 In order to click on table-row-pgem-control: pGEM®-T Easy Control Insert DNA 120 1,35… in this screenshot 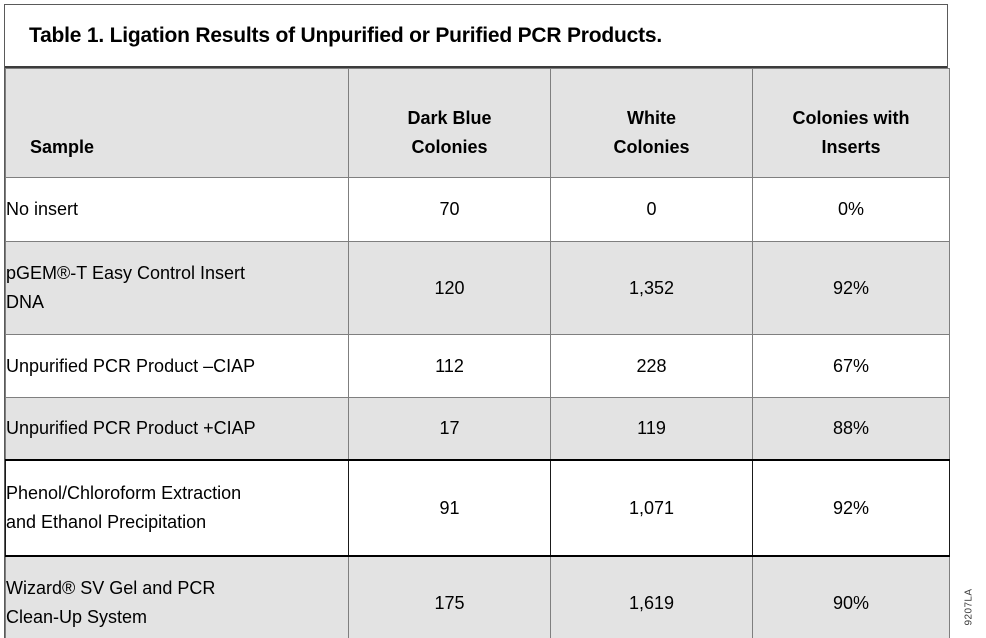, I will do `click(477, 288)`.